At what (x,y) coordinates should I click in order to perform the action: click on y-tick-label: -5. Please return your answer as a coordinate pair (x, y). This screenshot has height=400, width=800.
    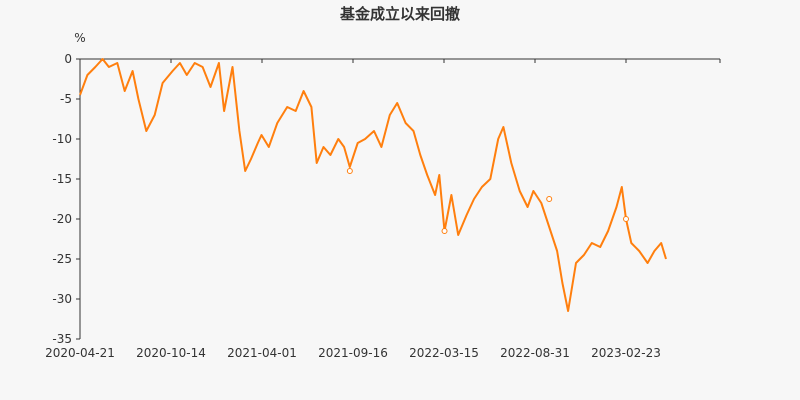
    Looking at the image, I should click on (66, 99).